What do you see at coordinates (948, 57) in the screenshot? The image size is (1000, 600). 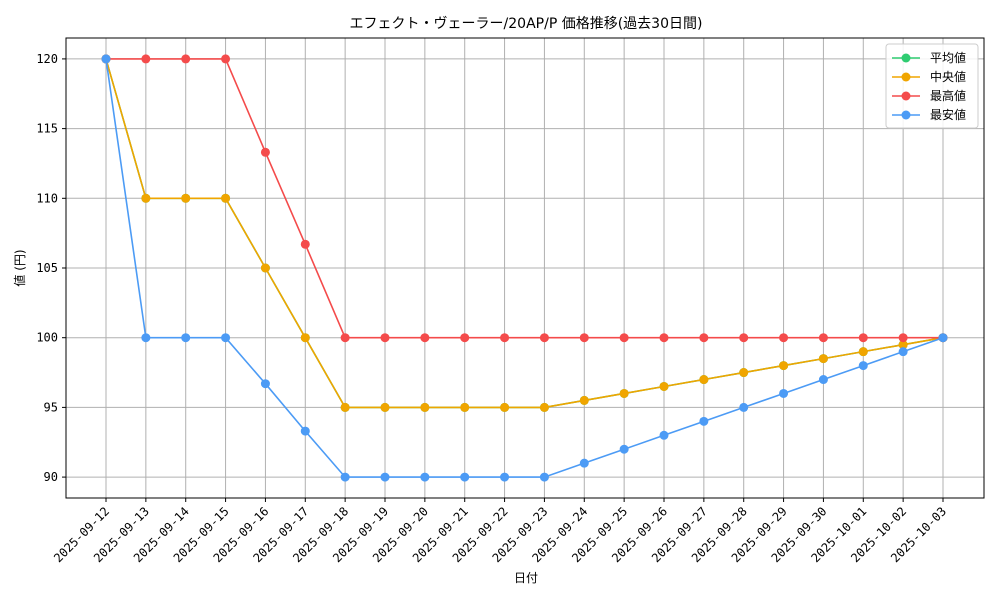 I see `legend-label: 平均値` at bounding box center [948, 57].